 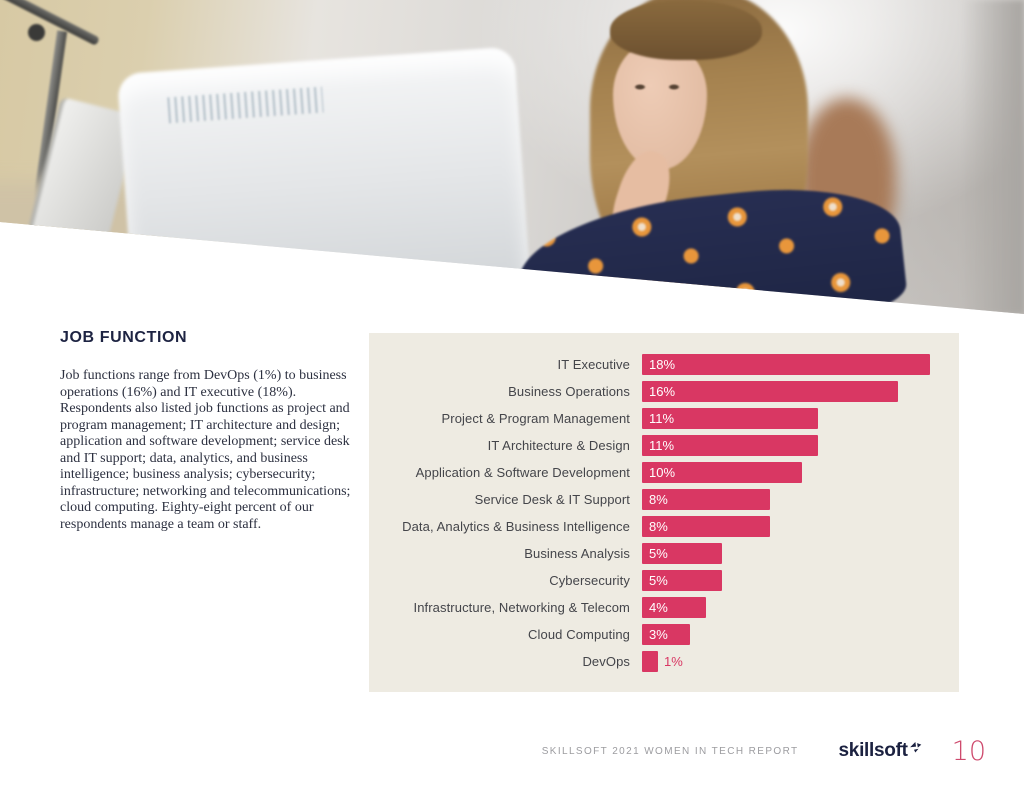 I want to click on bar-category-label: IT Executive, so click(x=593, y=364).